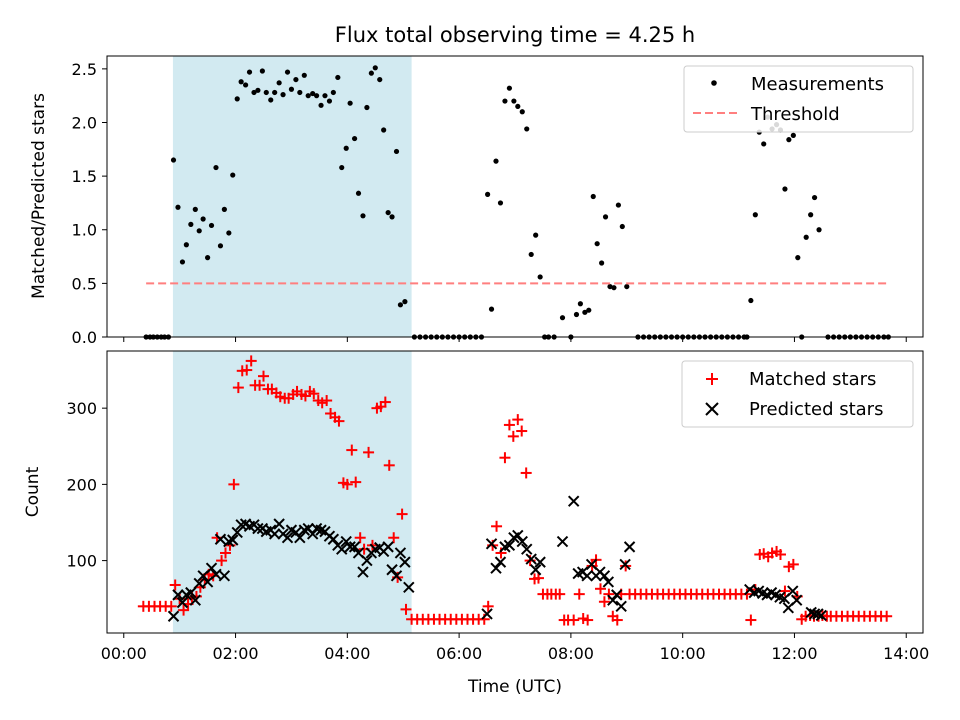 This screenshot has width=960, height=720. What do you see at coordinates (712, 379) in the screenshot?
I see `legend-matched-marker` at bounding box center [712, 379].